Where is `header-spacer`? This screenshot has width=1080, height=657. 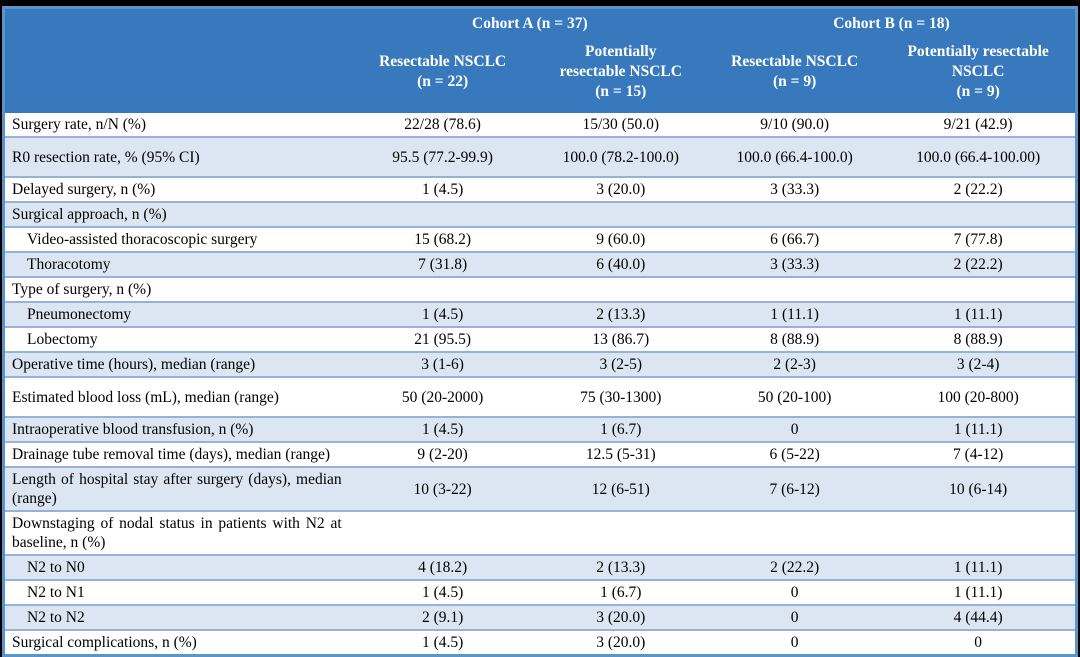 header-spacer is located at coordinates (178, 32).